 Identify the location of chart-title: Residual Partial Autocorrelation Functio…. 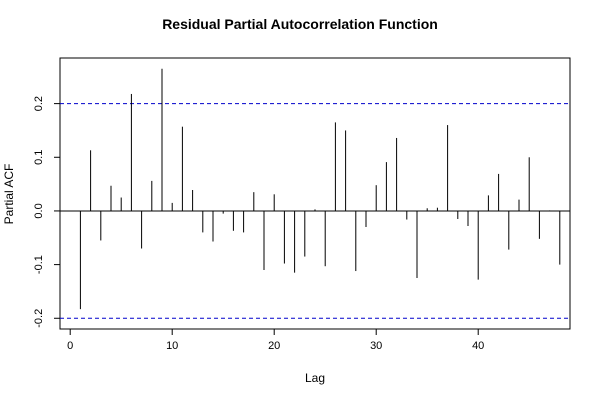
(300, 24).